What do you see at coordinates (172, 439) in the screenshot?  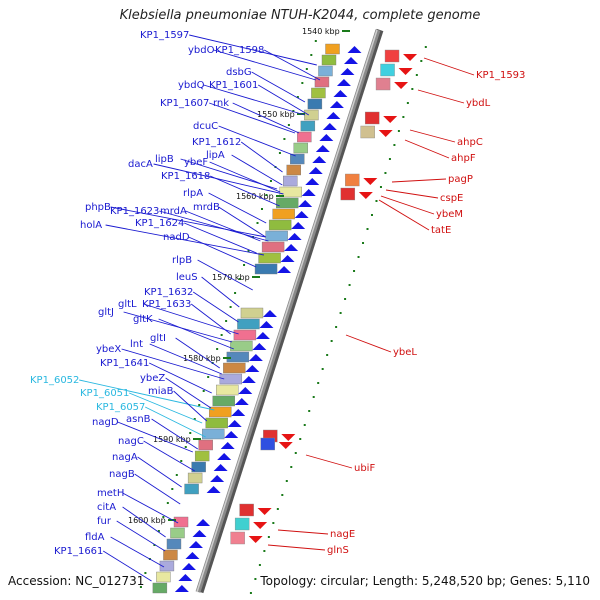 I see `scale-tick-label: 1590 kbp` at bounding box center [172, 439].